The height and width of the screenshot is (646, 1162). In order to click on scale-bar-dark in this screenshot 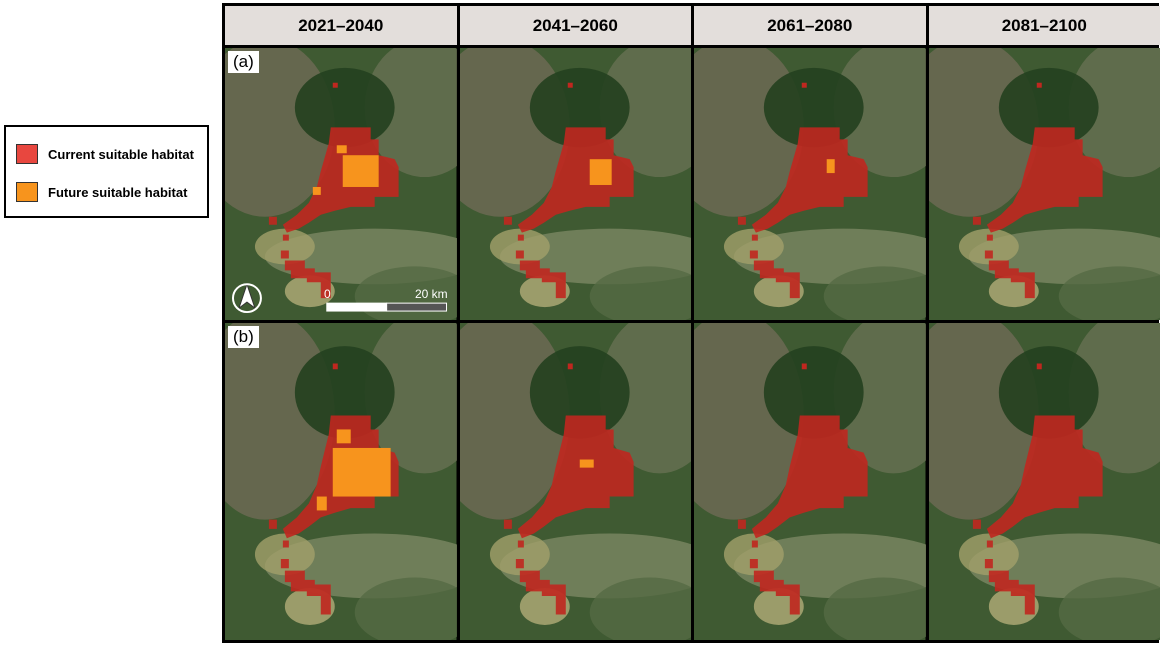, I will do `click(417, 307)`.